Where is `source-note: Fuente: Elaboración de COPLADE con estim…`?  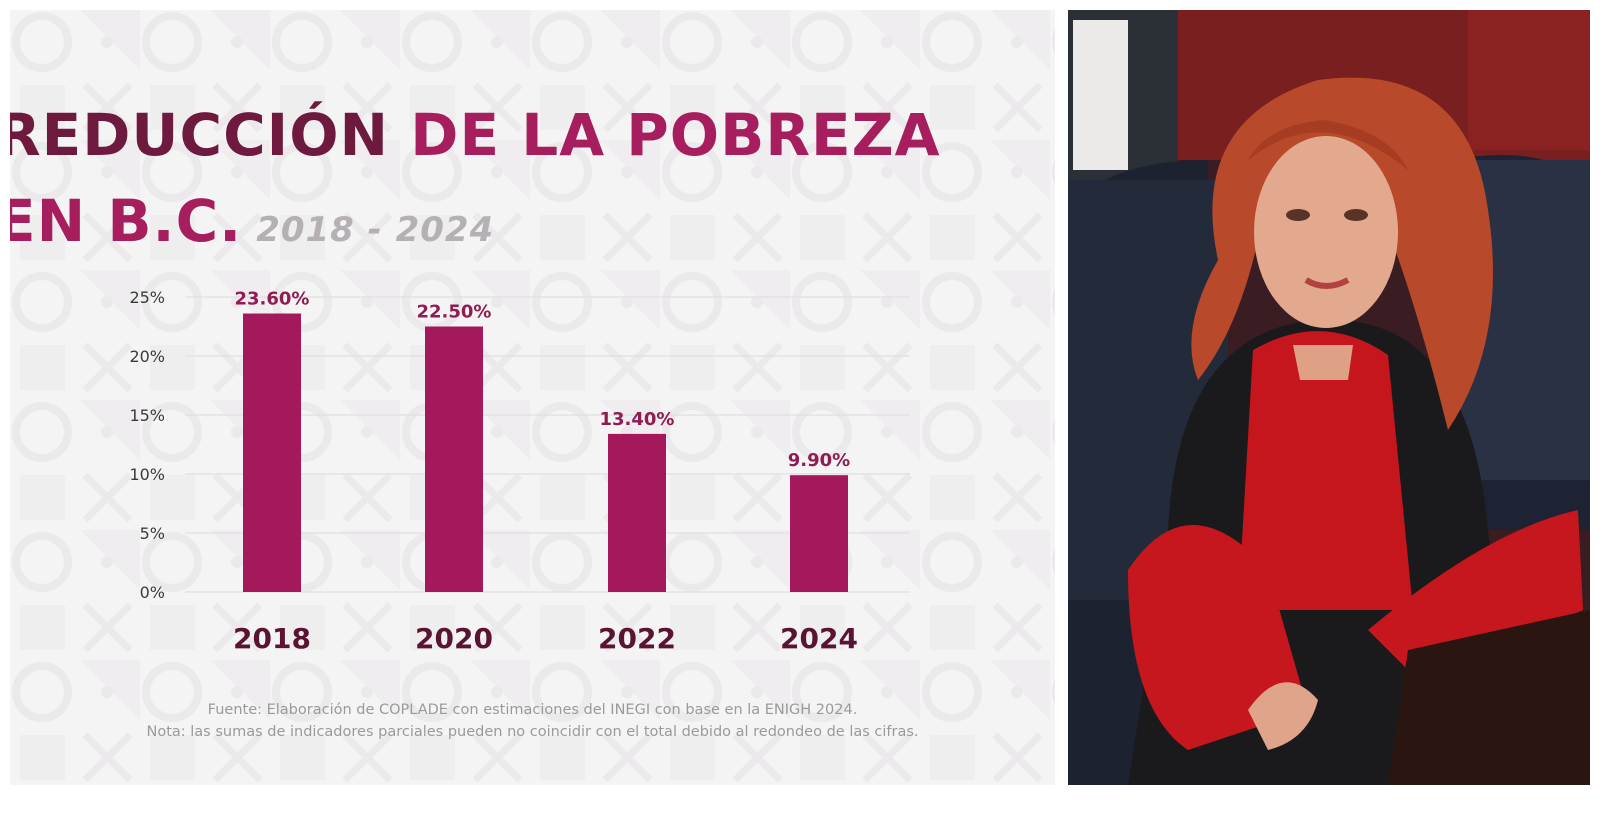 source-note: Fuente: Elaboración de COPLADE con estim… is located at coordinates (532, 710).